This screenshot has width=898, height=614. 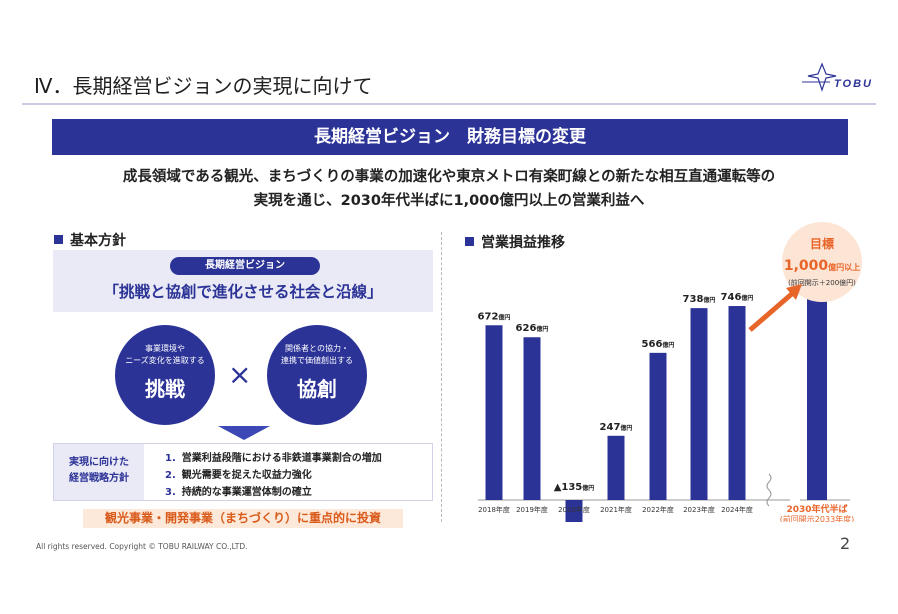 I want to click on co-creation-label: 協創, so click(x=317, y=389).